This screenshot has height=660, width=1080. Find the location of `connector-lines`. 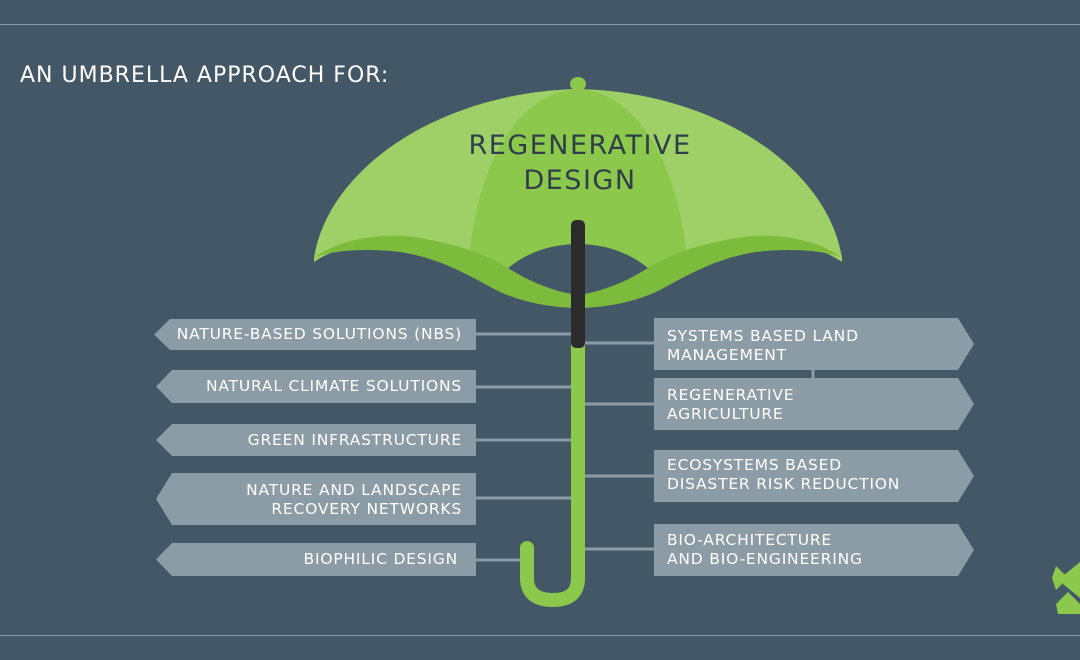

connector-lines is located at coordinates (565, 447).